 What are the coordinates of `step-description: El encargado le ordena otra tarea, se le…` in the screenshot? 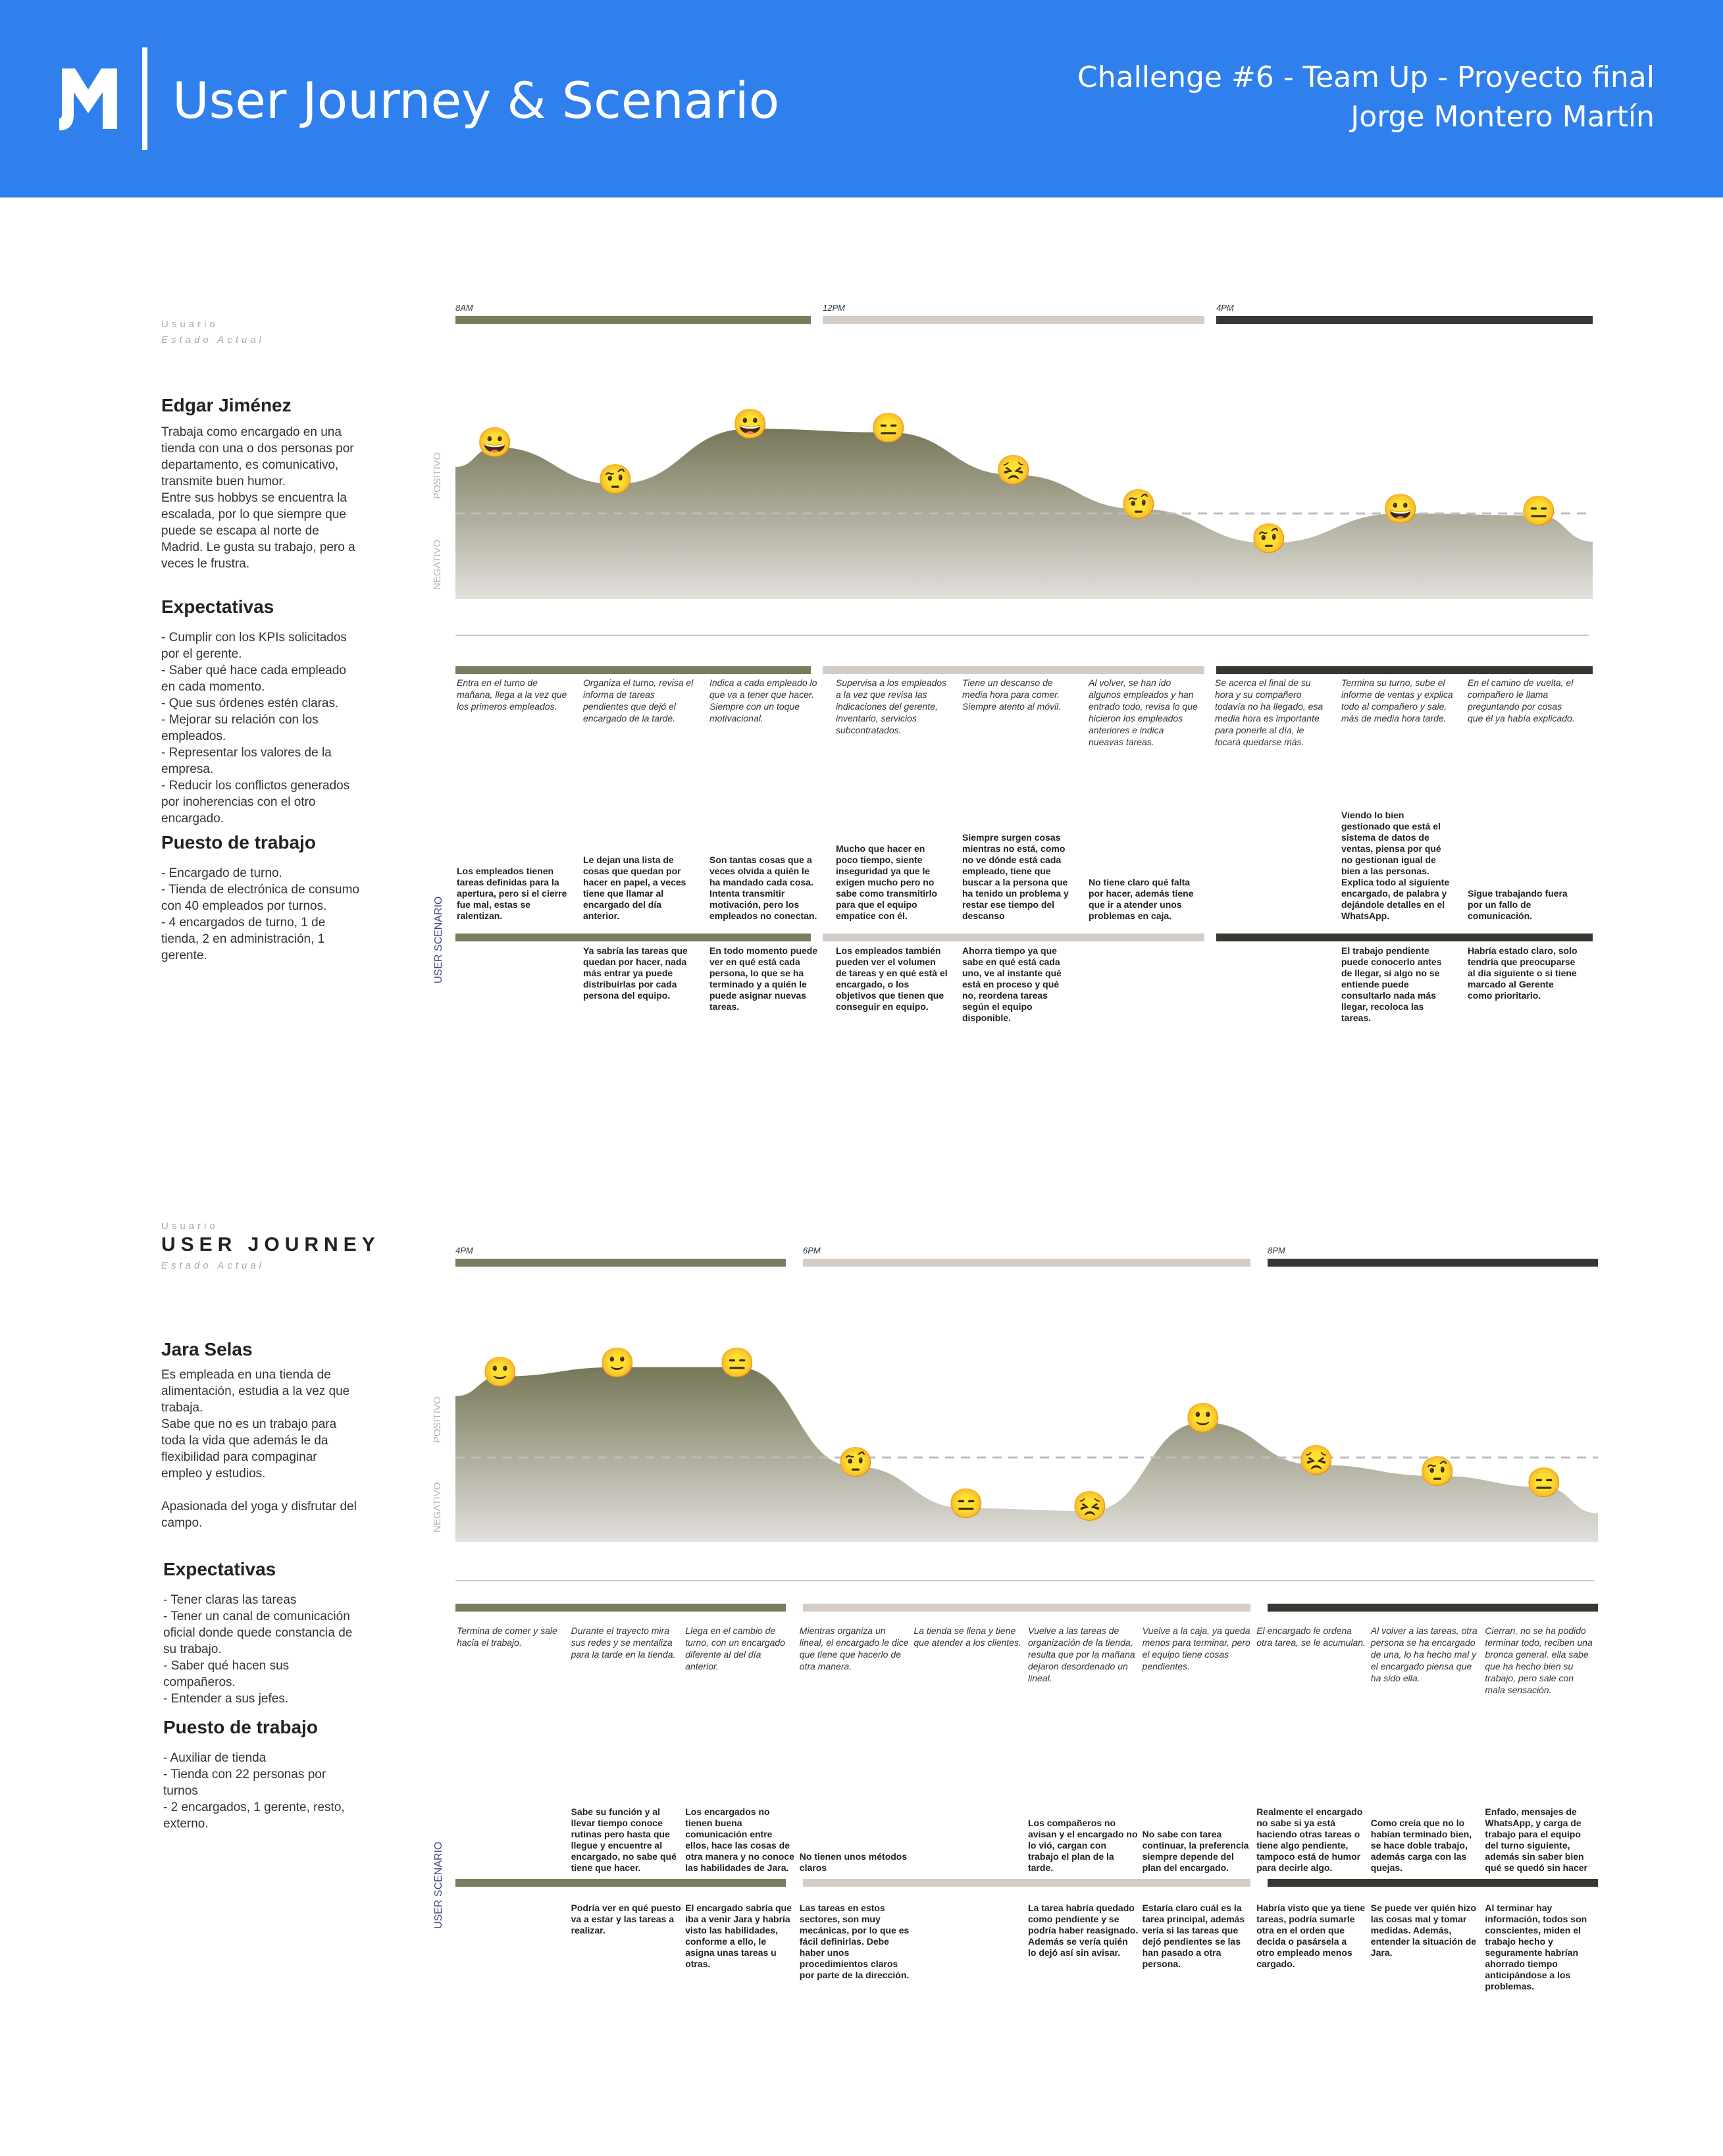 It's located at (1311, 1636).